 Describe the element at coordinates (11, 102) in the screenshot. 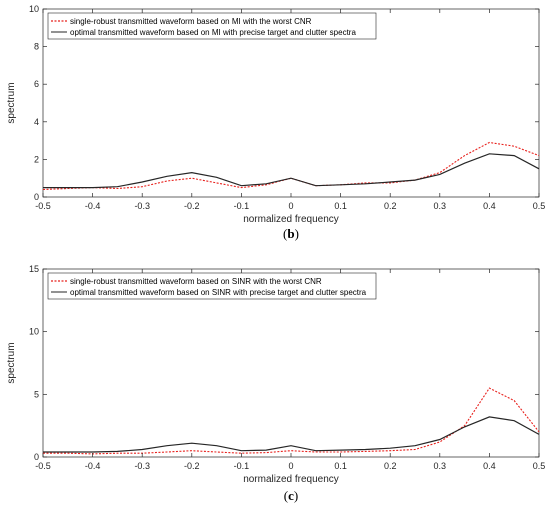

I see `y-axis-label-b: spectrum` at that location.